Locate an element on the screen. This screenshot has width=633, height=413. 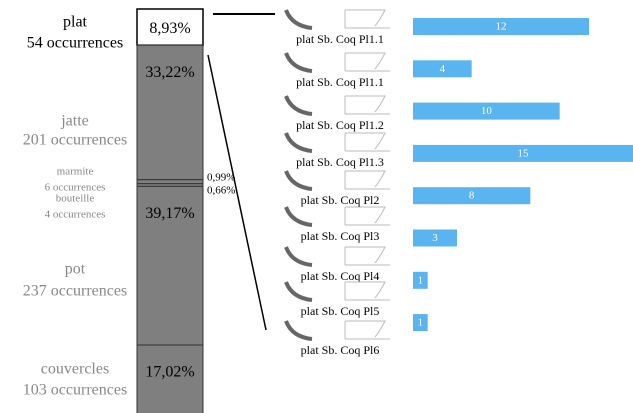
segment-name: marmite is located at coordinates (75, 172).